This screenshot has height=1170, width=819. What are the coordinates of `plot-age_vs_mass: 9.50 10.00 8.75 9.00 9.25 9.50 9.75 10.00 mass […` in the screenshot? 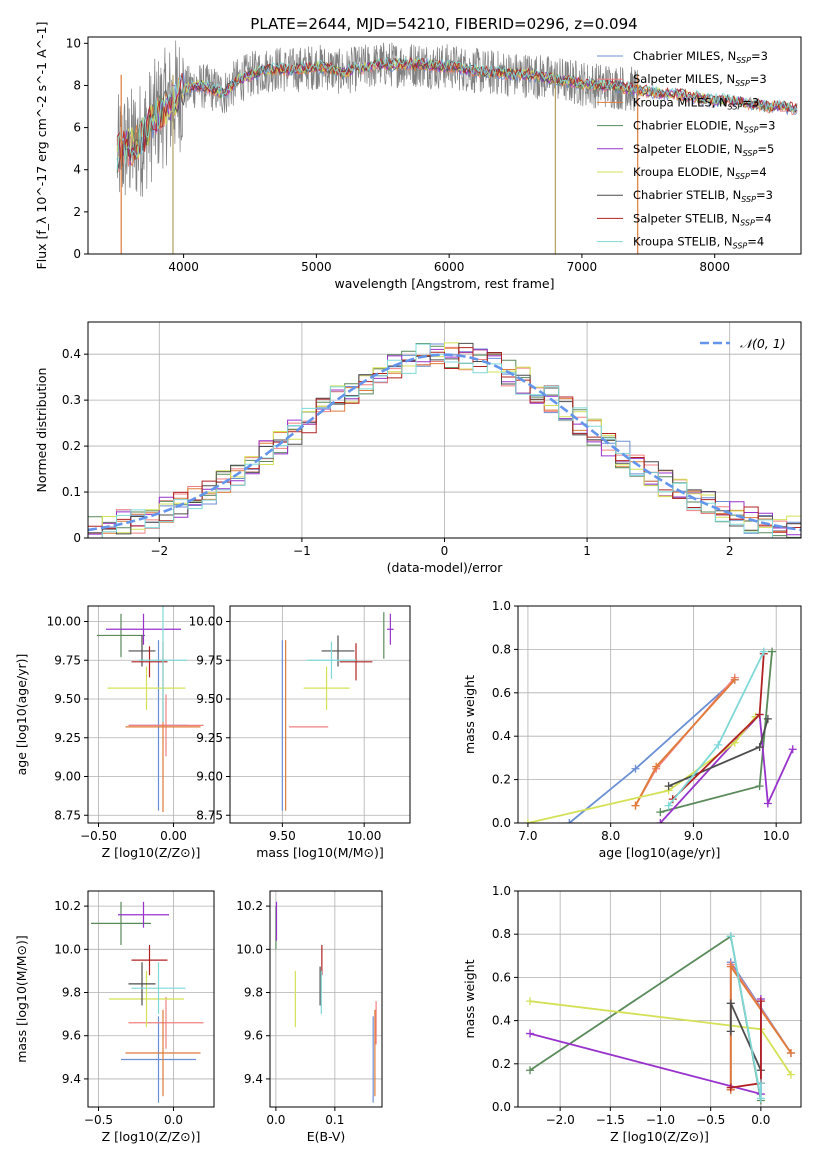 It's located at (300, 732).